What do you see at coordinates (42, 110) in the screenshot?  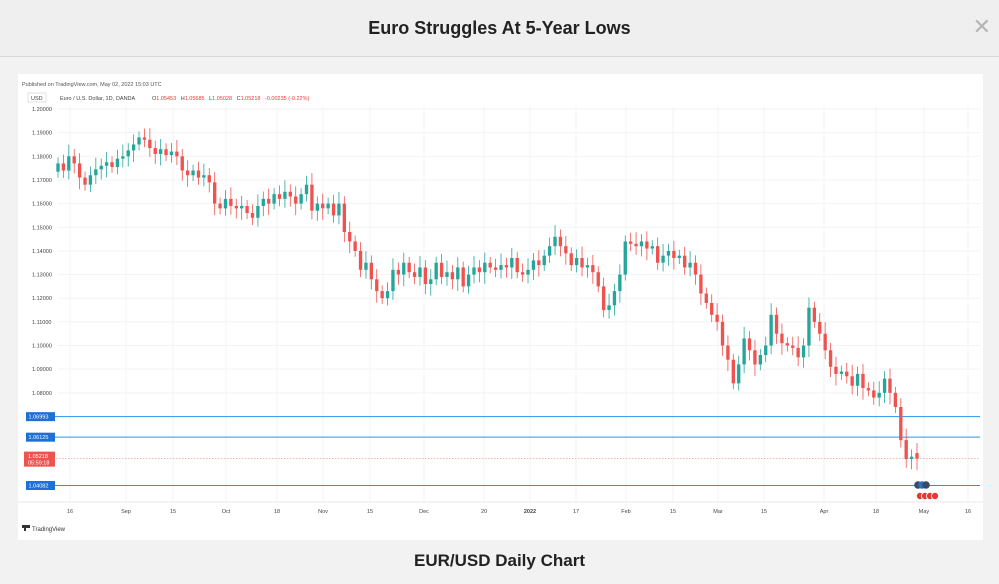 I see `y-tick-label: 1.20000` at bounding box center [42, 110].